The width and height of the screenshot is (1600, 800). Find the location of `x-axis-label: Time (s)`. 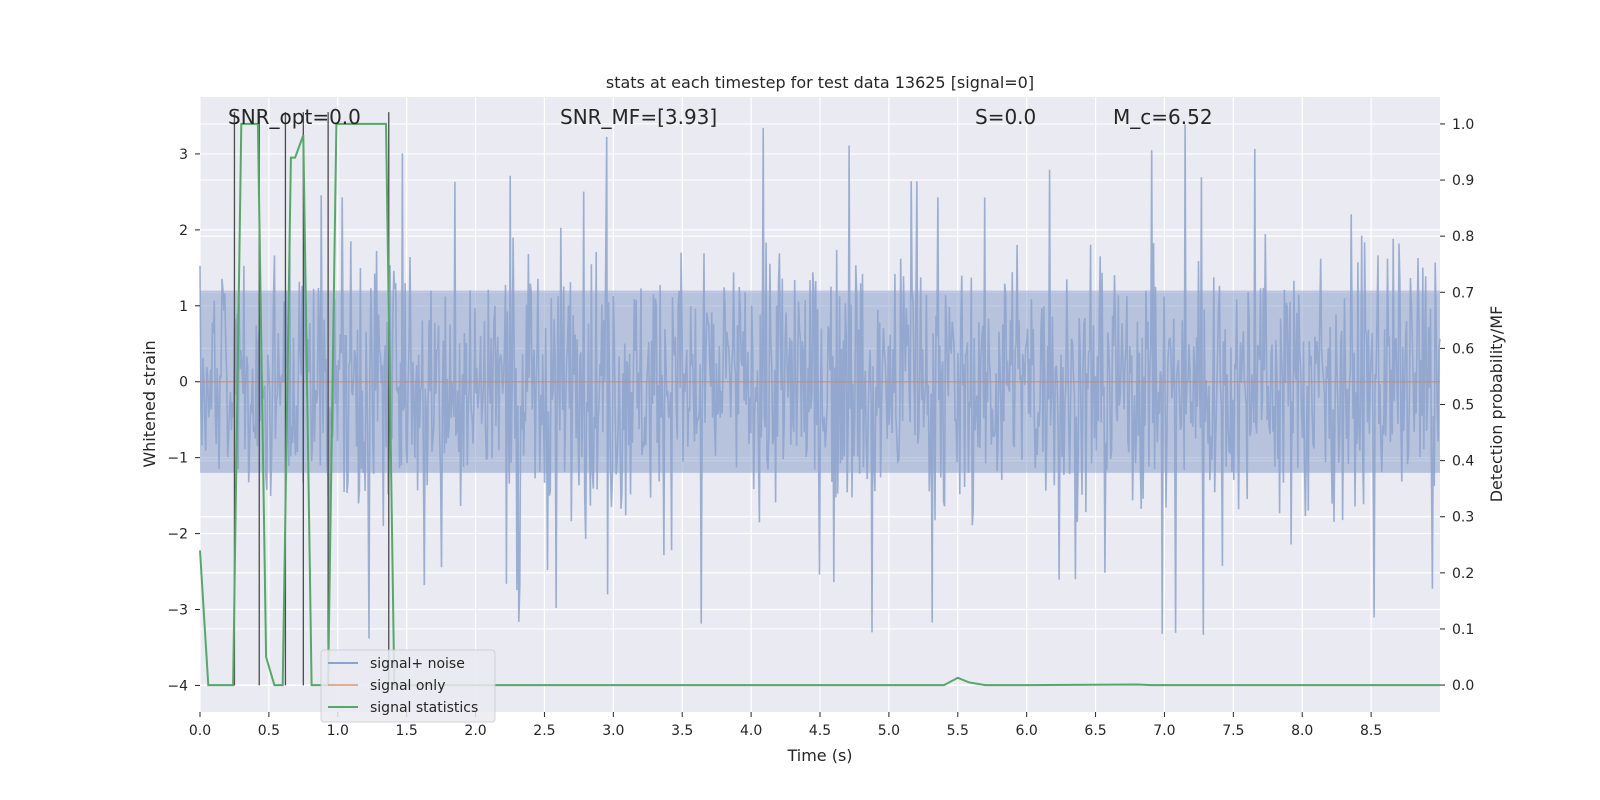

x-axis-label: Time (s) is located at coordinates (819, 755).